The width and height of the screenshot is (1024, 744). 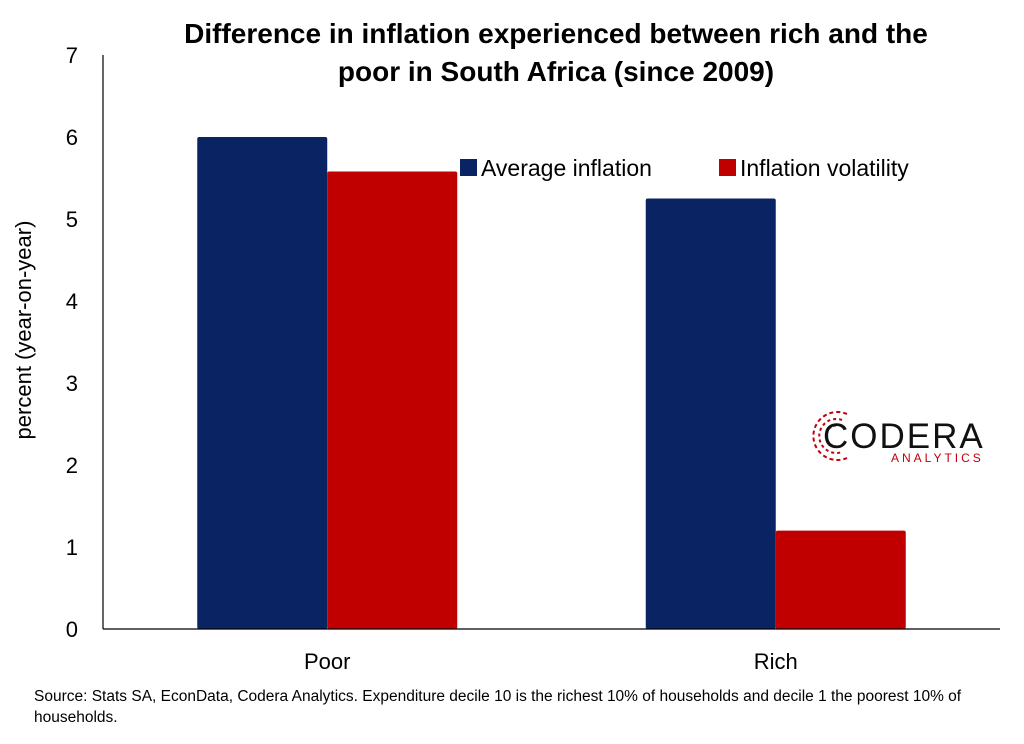 I want to click on codera-logo-mark-icon, so click(x=830, y=436).